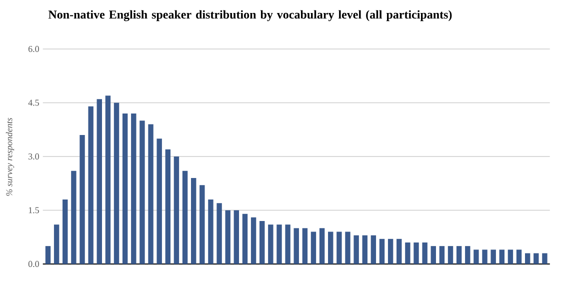 This screenshot has width=565, height=294. I want to click on y-tick-label: 6.0, so click(33, 49).